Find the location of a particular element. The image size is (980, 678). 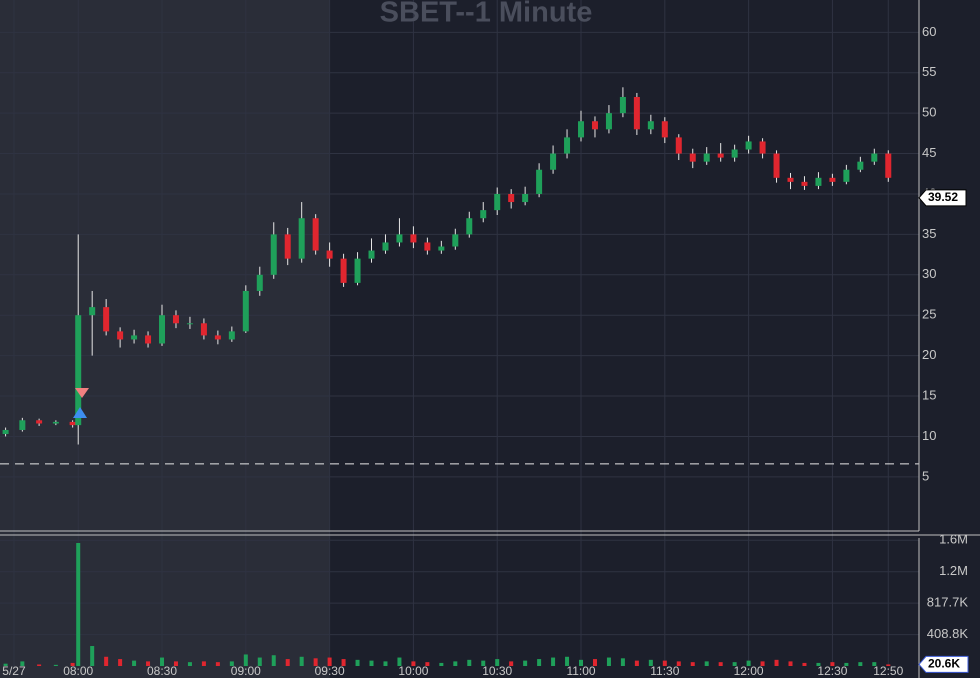

x-tick-label: 08:30 is located at coordinates (162, 671).